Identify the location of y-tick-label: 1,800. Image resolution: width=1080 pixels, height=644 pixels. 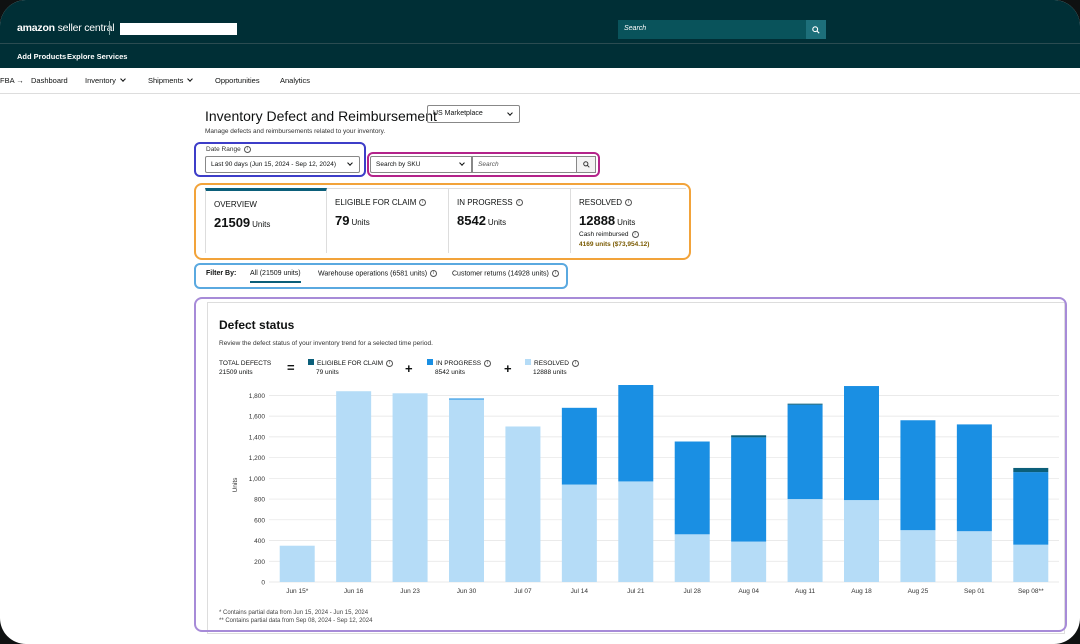
(257, 396).